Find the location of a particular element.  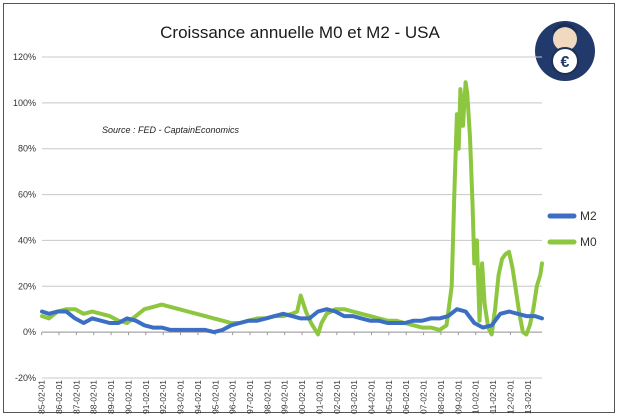

logo-face is located at coordinates (565, 39).